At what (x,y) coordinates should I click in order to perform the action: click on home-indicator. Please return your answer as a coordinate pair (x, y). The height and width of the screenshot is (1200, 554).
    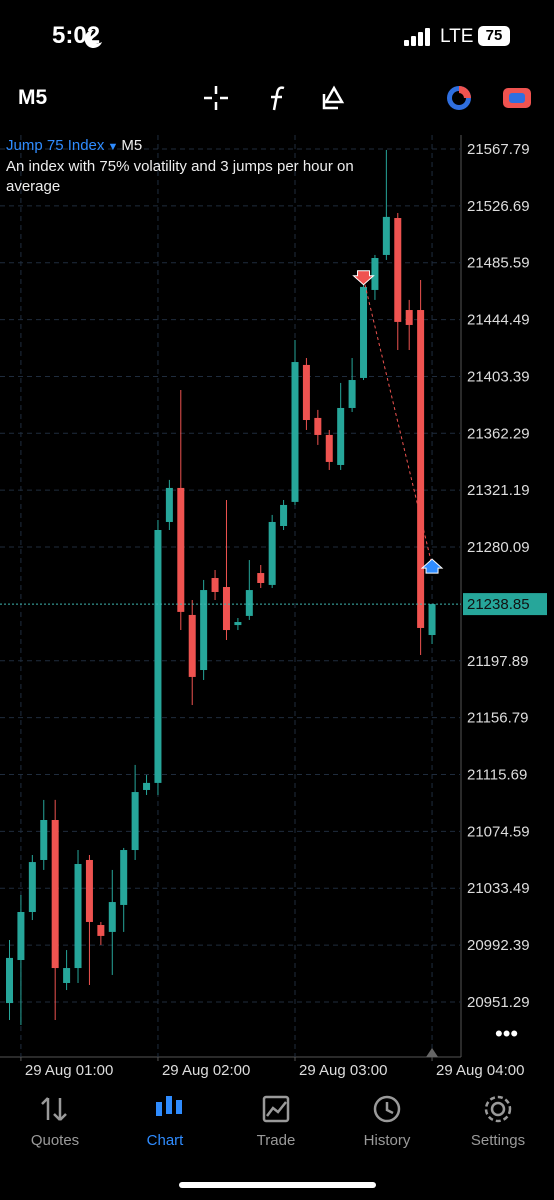
    Looking at the image, I should click on (277, 1185).